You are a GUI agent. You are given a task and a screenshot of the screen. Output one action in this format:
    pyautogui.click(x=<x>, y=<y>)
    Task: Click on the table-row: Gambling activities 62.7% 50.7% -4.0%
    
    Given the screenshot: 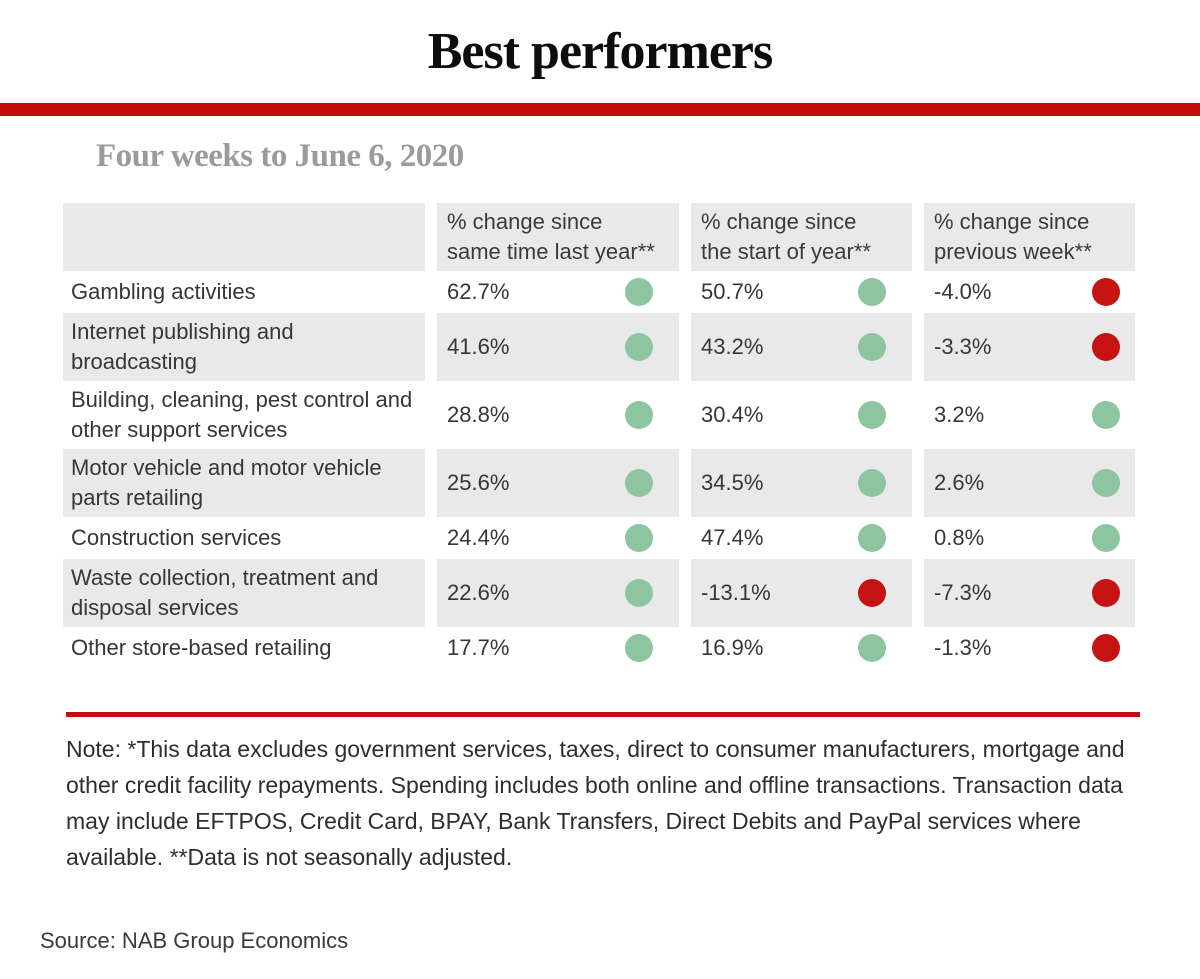 What is the action you would take?
    pyautogui.click(x=599, y=292)
    